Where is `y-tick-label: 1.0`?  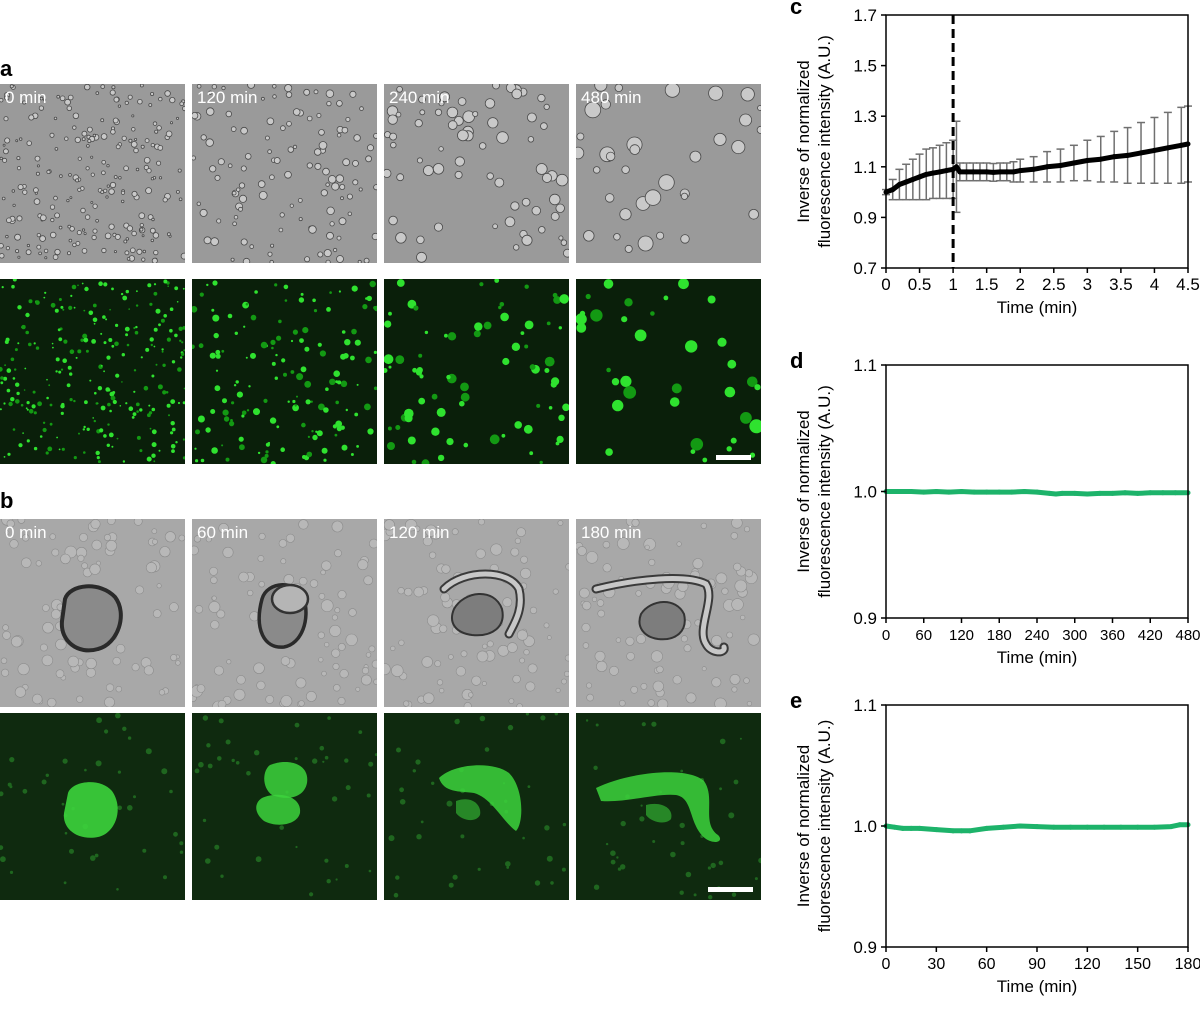
y-tick-label: 1.0 is located at coordinates (865, 492).